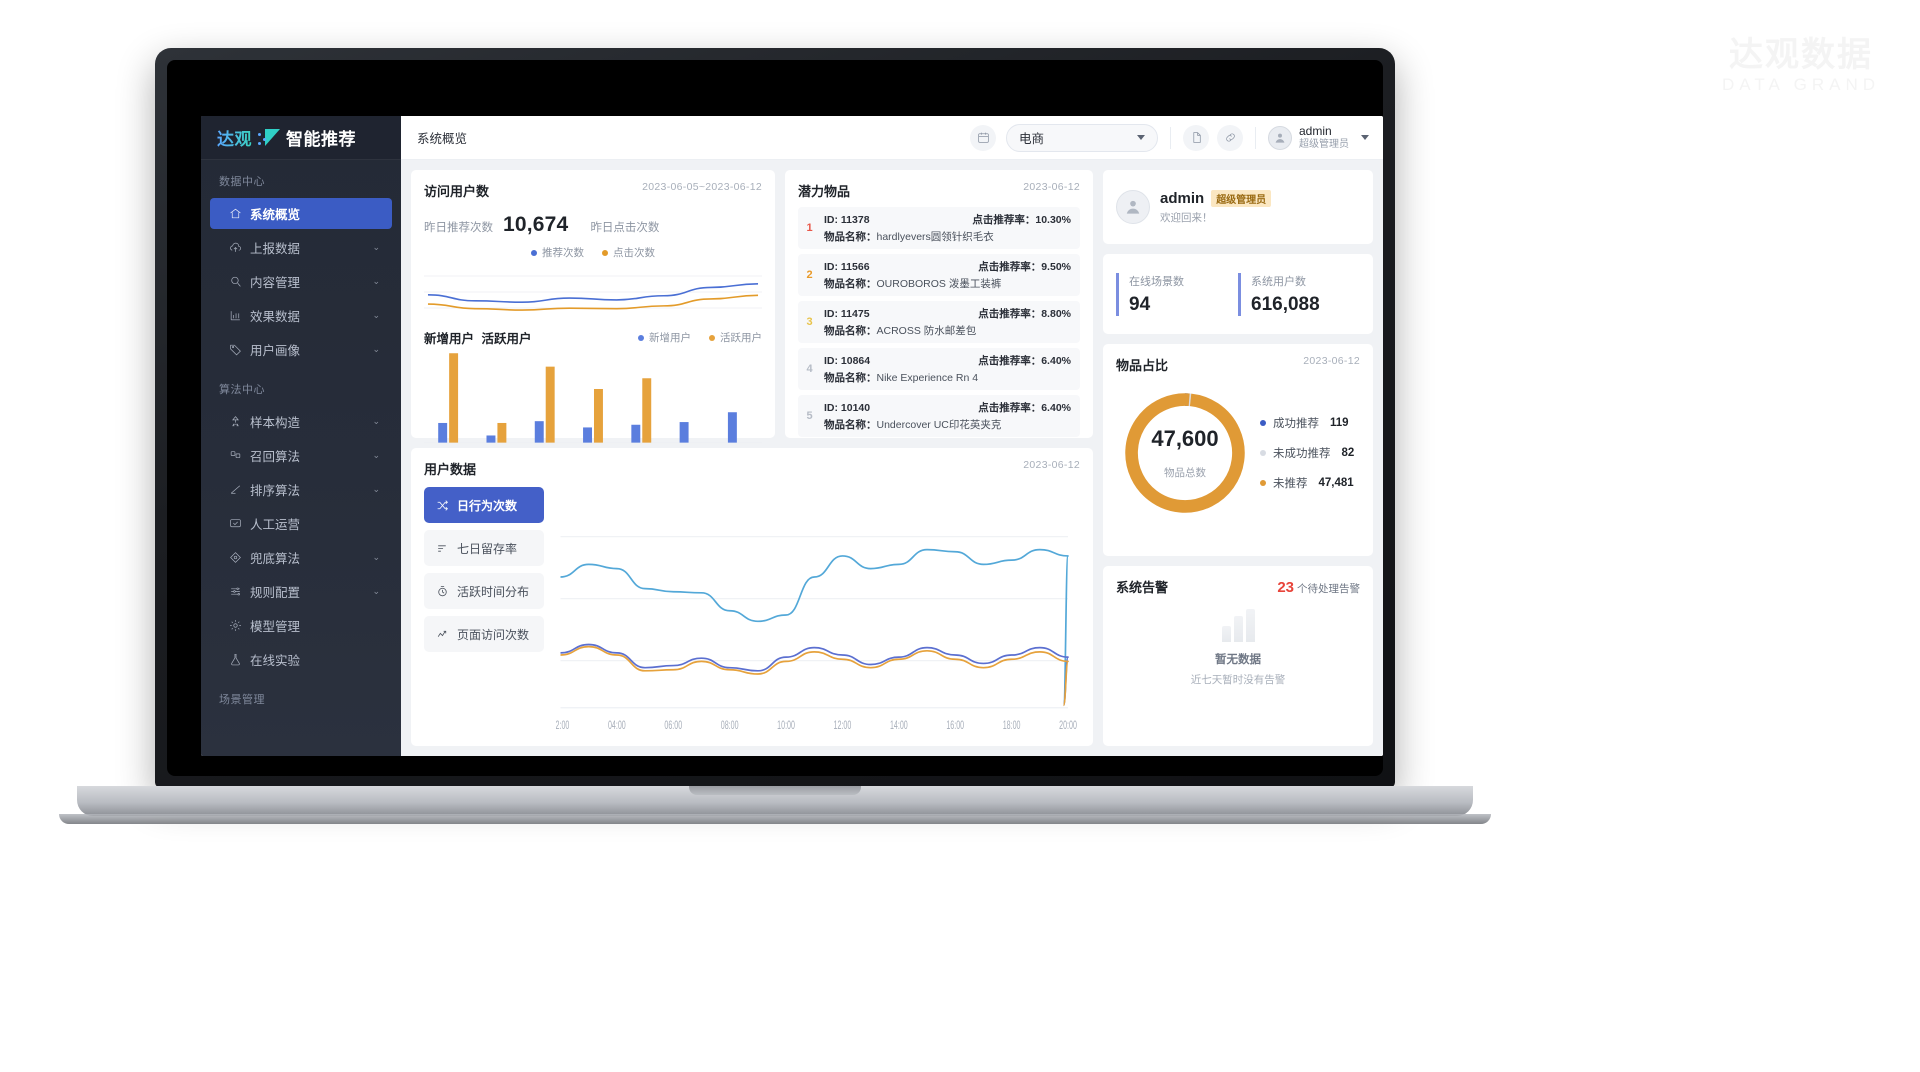 The image size is (1920, 1072). I want to click on legend-item: 活跃用户, so click(735, 337).